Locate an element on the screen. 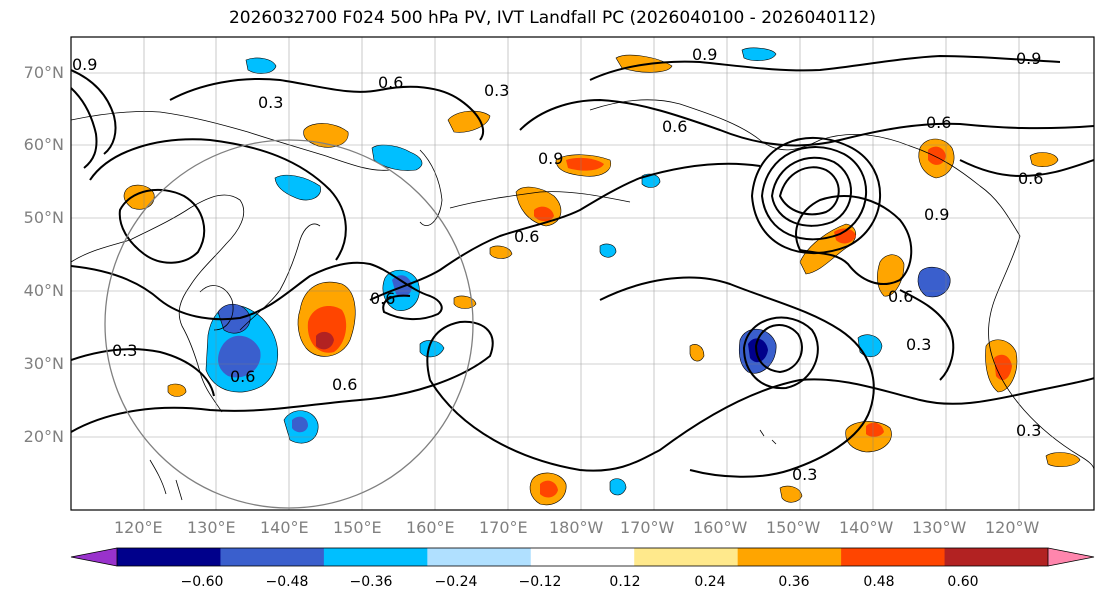 This screenshot has height=604, width=1105. contour-label-7: 0.6 is located at coordinates (938, 122).